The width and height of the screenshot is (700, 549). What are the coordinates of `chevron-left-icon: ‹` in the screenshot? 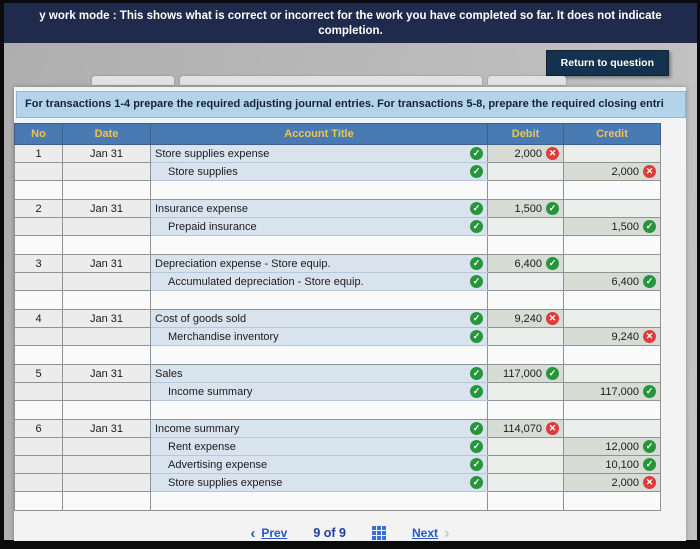 It's located at (253, 533).